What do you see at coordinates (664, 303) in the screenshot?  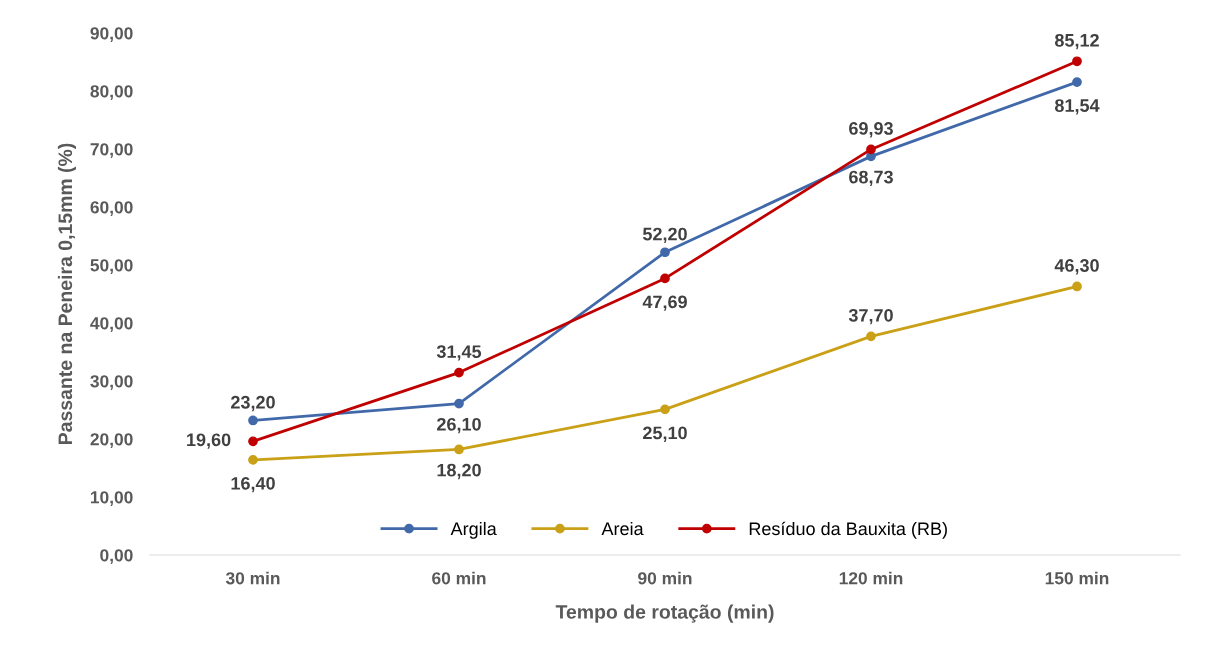 I see `data-label: 47,69` at bounding box center [664, 303].